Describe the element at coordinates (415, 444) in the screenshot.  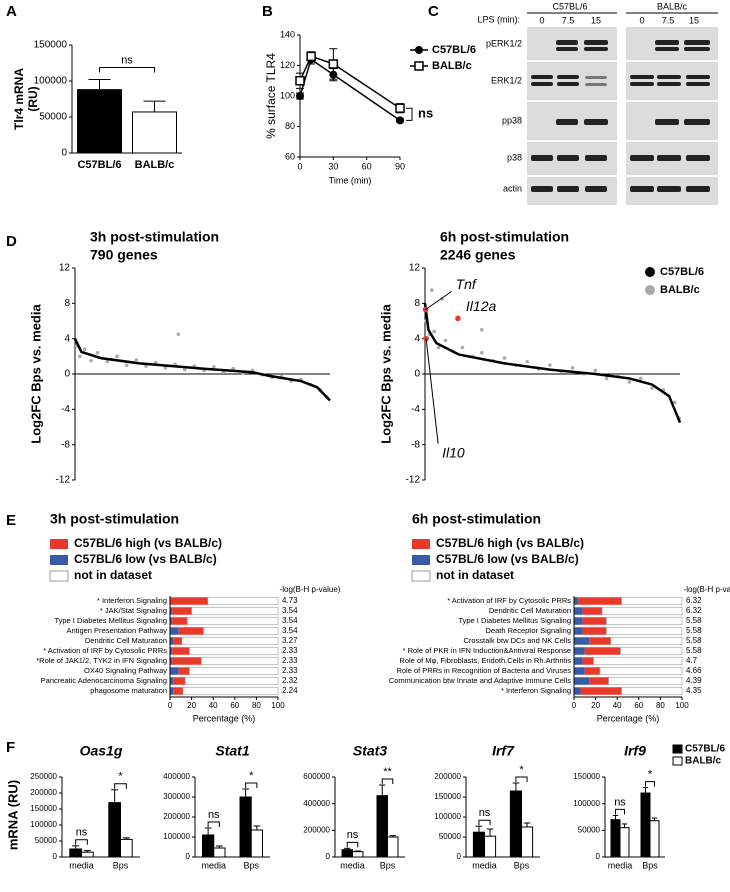
I see `y-tick-label: -8` at that location.